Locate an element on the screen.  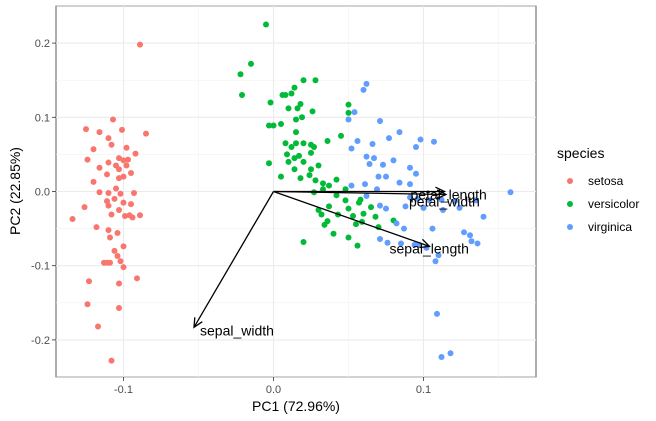
y-tick-label: -0.1 is located at coordinates (40, 267).